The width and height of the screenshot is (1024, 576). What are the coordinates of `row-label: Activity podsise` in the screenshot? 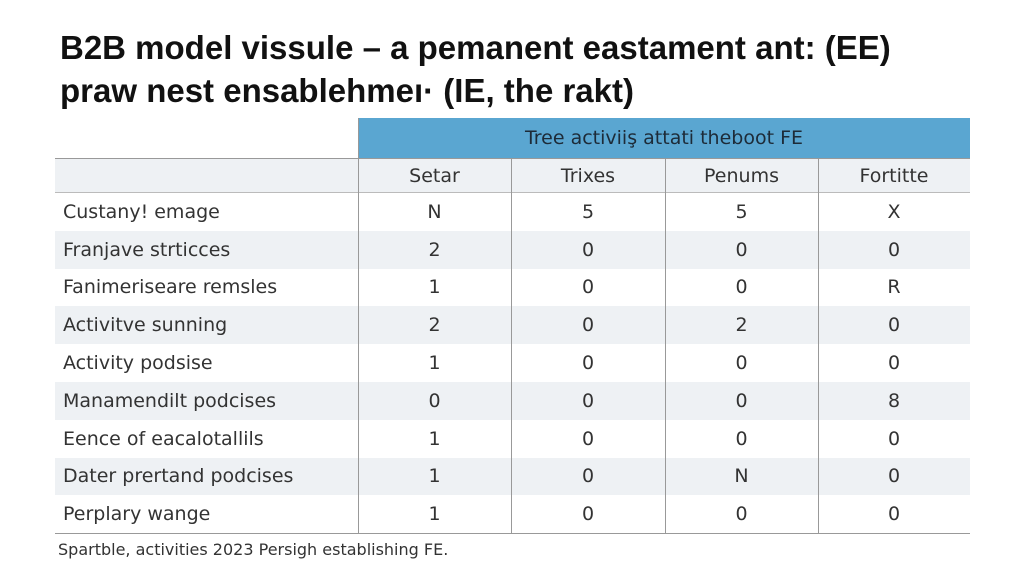 It's located at (138, 363).